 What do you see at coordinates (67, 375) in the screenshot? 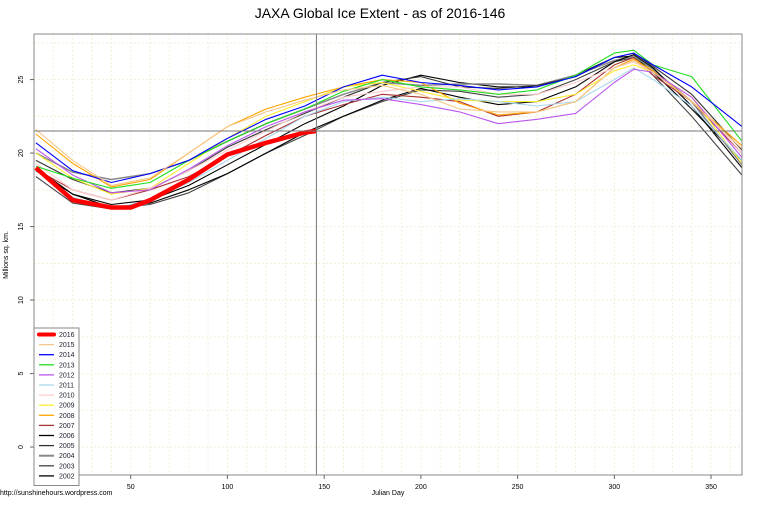
I see `legend-label-2012: 2012` at bounding box center [67, 375].